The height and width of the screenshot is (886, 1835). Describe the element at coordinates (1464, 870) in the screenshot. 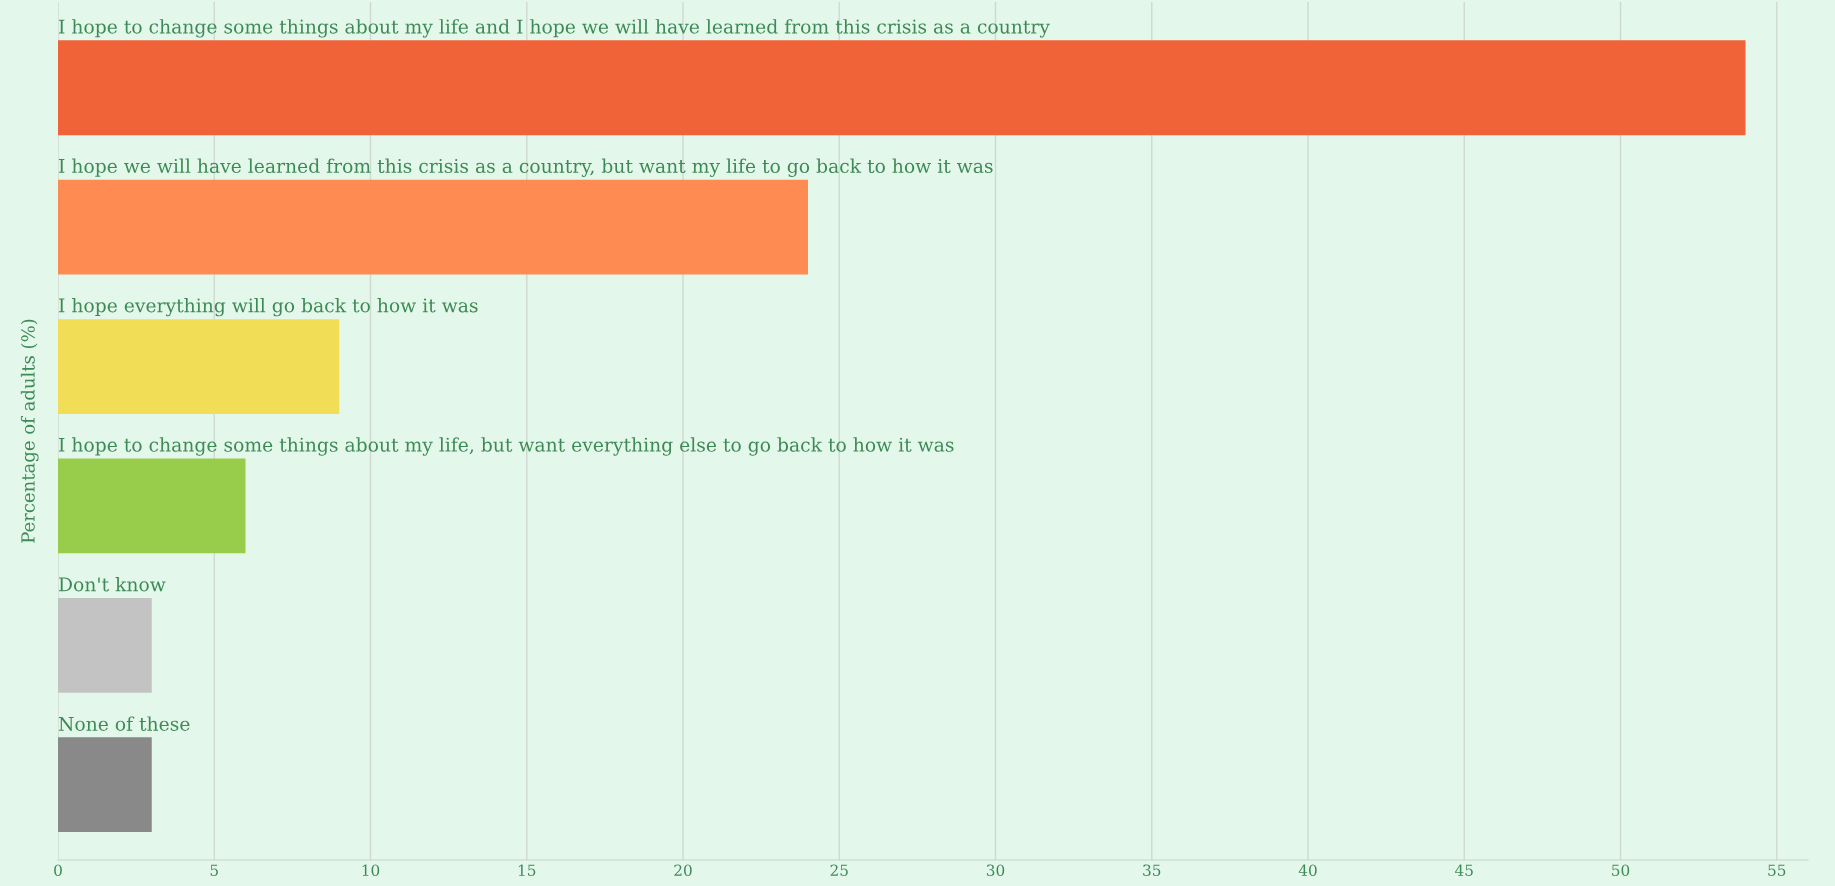

I see `x-tick-label: 45` at that location.